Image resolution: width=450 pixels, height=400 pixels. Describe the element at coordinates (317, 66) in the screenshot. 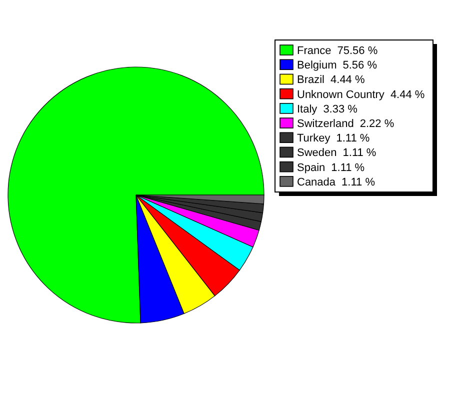

I see `legend-label: Belgium` at that location.